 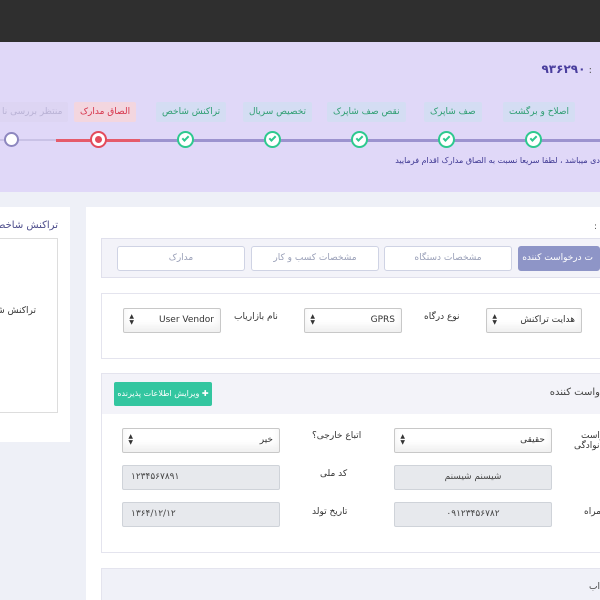 I want to click on tab-documents: مدارک, so click(x=181, y=258).